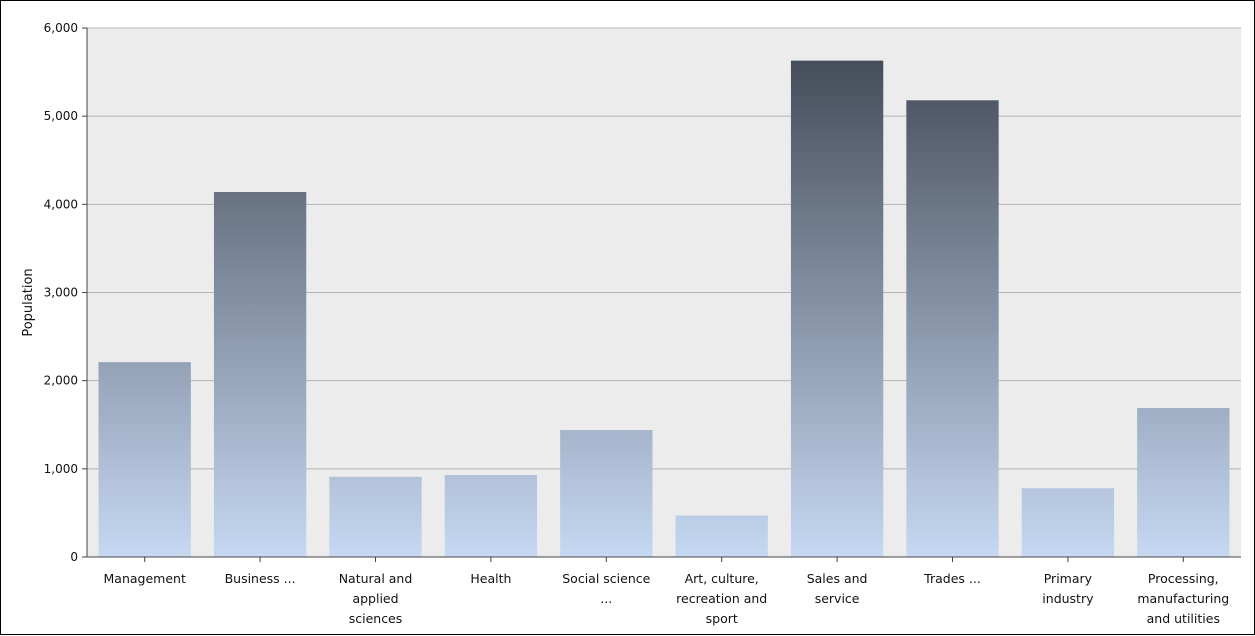 The width and height of the screenshot is (1255, 636). What do you see at coordinates (145, 578) in the screenshot?
I see `x-category-label: Management` at bounding box center [145, 578].